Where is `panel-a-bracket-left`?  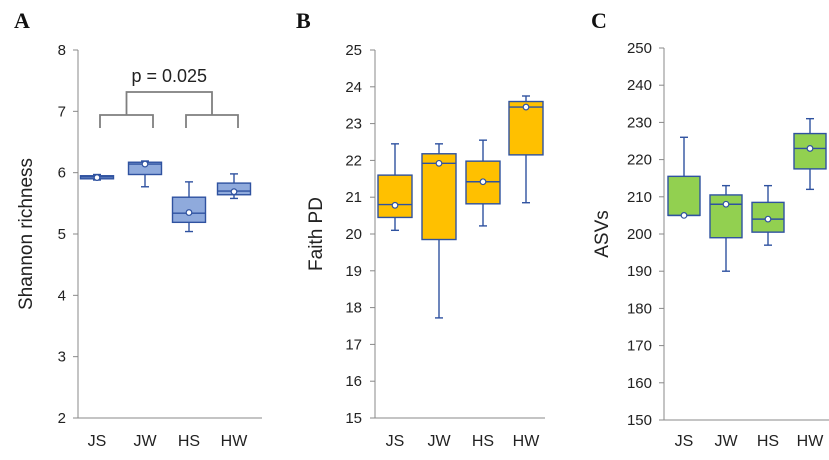 panel-a-bracket-left is located at coordinates (126, 121).